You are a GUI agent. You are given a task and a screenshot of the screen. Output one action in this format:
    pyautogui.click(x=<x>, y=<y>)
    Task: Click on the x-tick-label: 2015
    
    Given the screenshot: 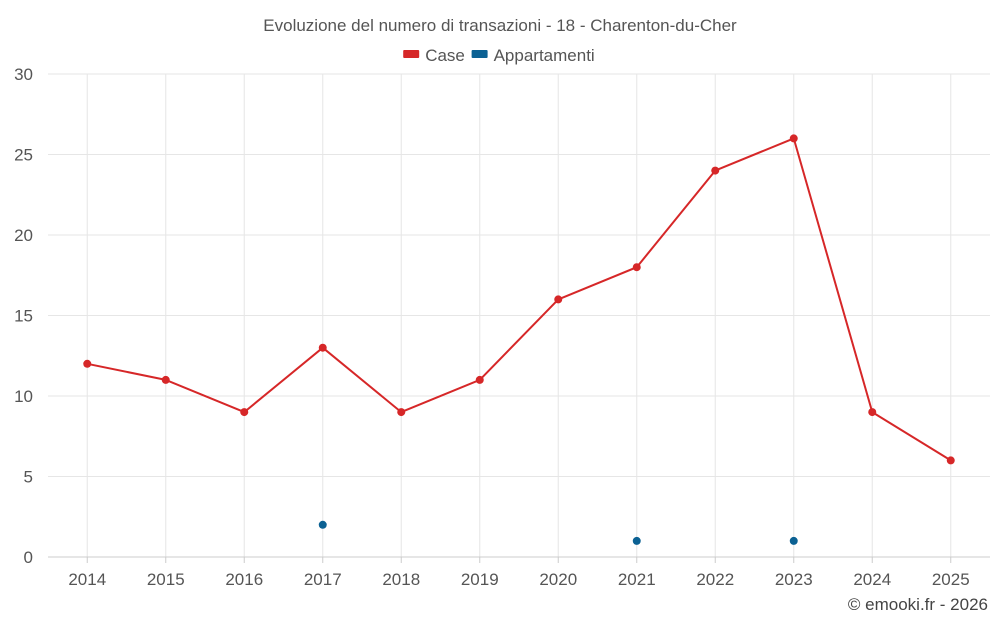 What is the action you would take?
    pyautogui.click(x=166, y=579)
    